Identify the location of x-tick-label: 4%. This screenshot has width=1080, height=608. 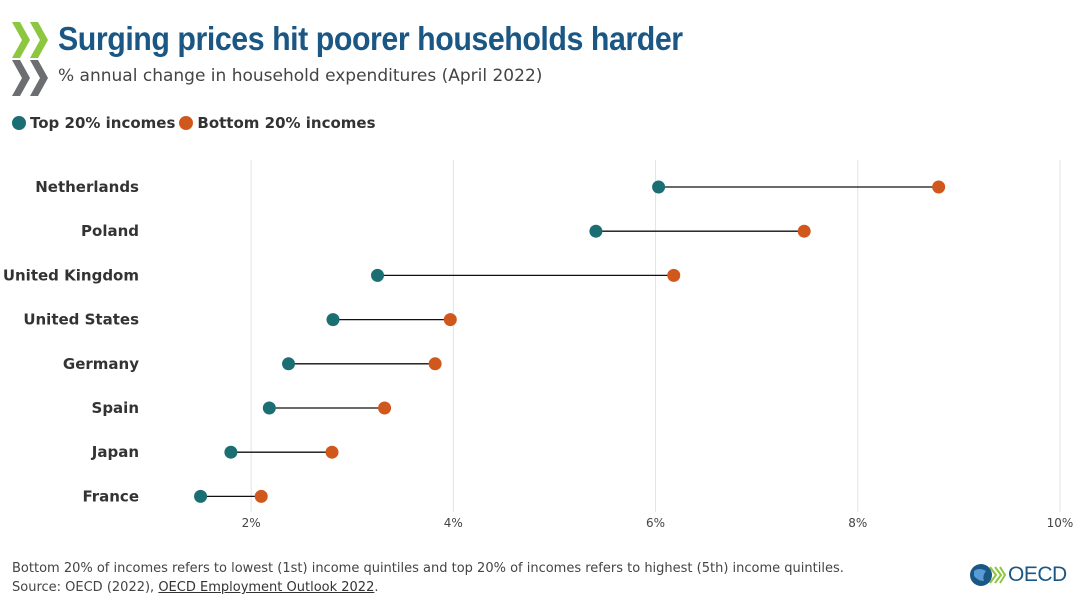
(453, 523).